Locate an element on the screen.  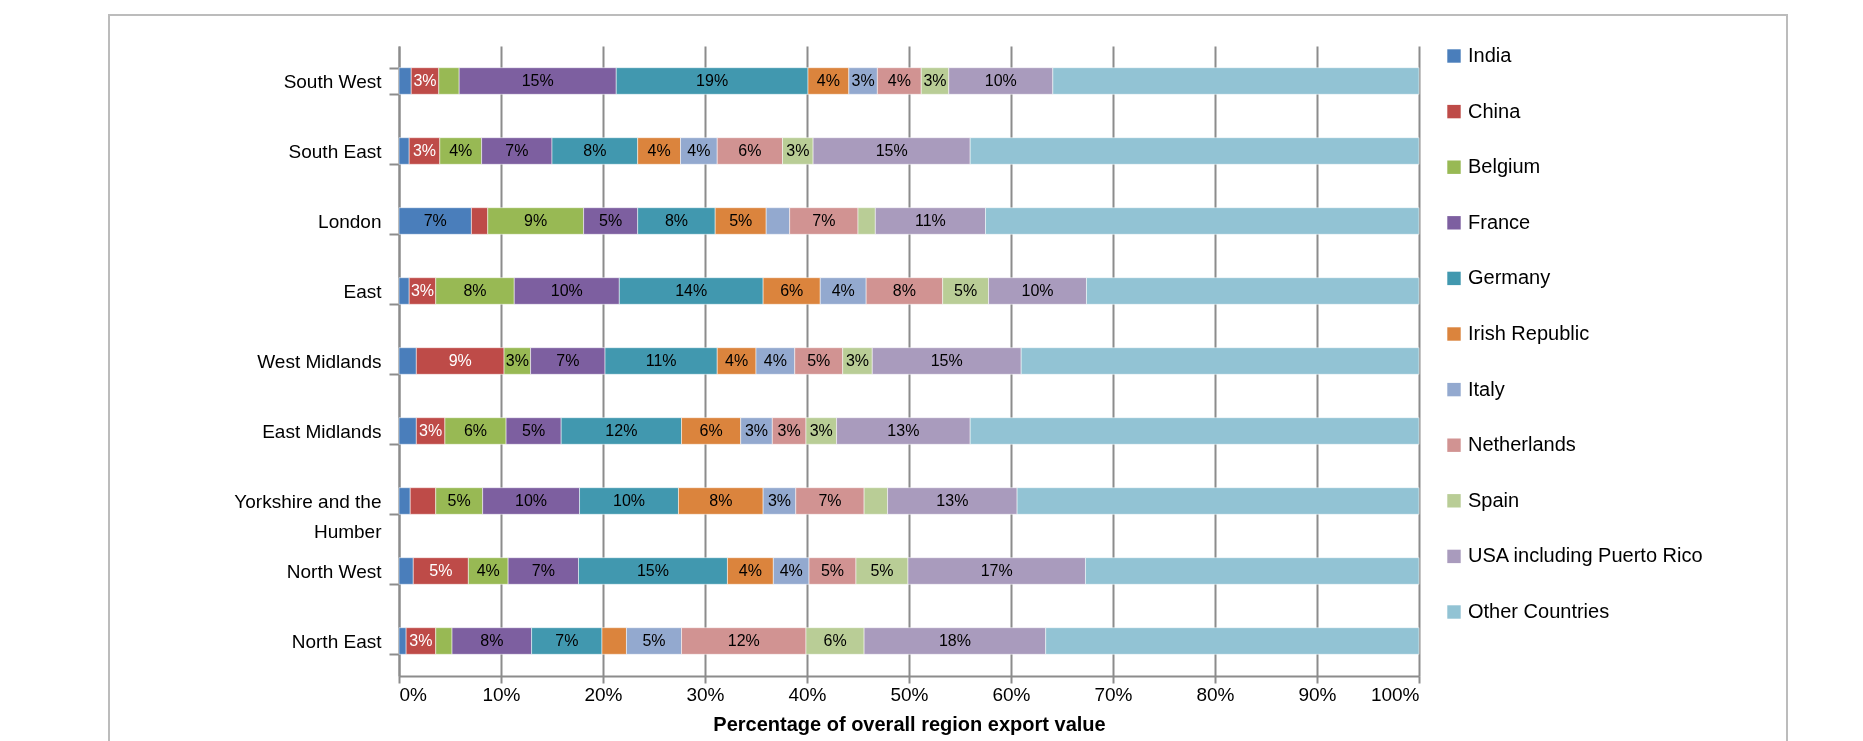
legend-label: Other Countries is located at coordinates (1539, 611).